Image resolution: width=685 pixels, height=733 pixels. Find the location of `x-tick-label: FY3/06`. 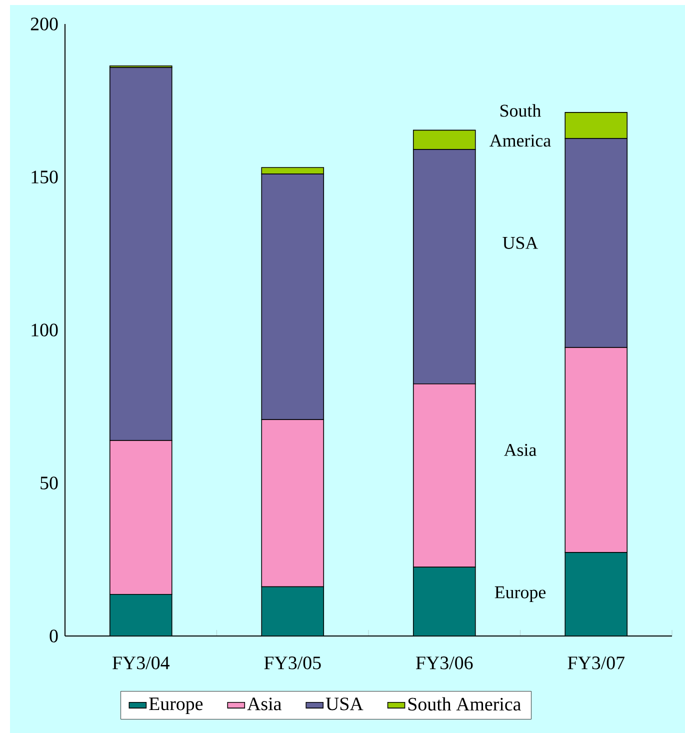

x-tick-label: FY3/06 is located at coordinates (444, 663).